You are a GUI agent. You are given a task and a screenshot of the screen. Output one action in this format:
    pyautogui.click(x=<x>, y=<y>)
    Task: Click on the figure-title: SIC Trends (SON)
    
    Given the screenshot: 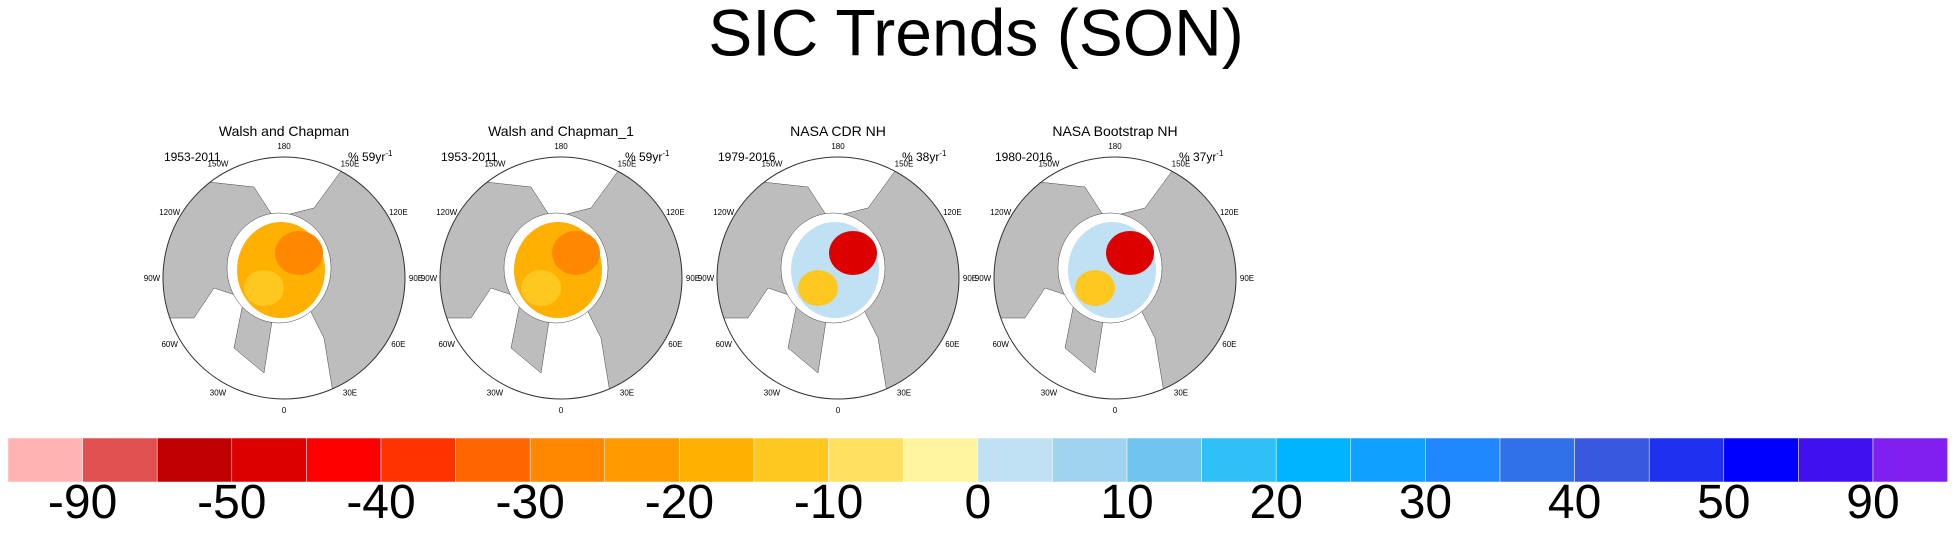 What is the action you would take?
    pyautogui.click(x=975, y=34)
    